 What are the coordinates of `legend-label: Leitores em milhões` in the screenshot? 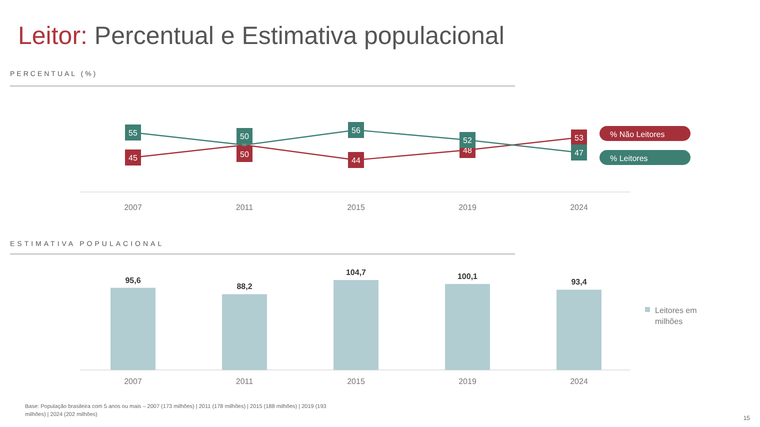 It's located at (676, 316).